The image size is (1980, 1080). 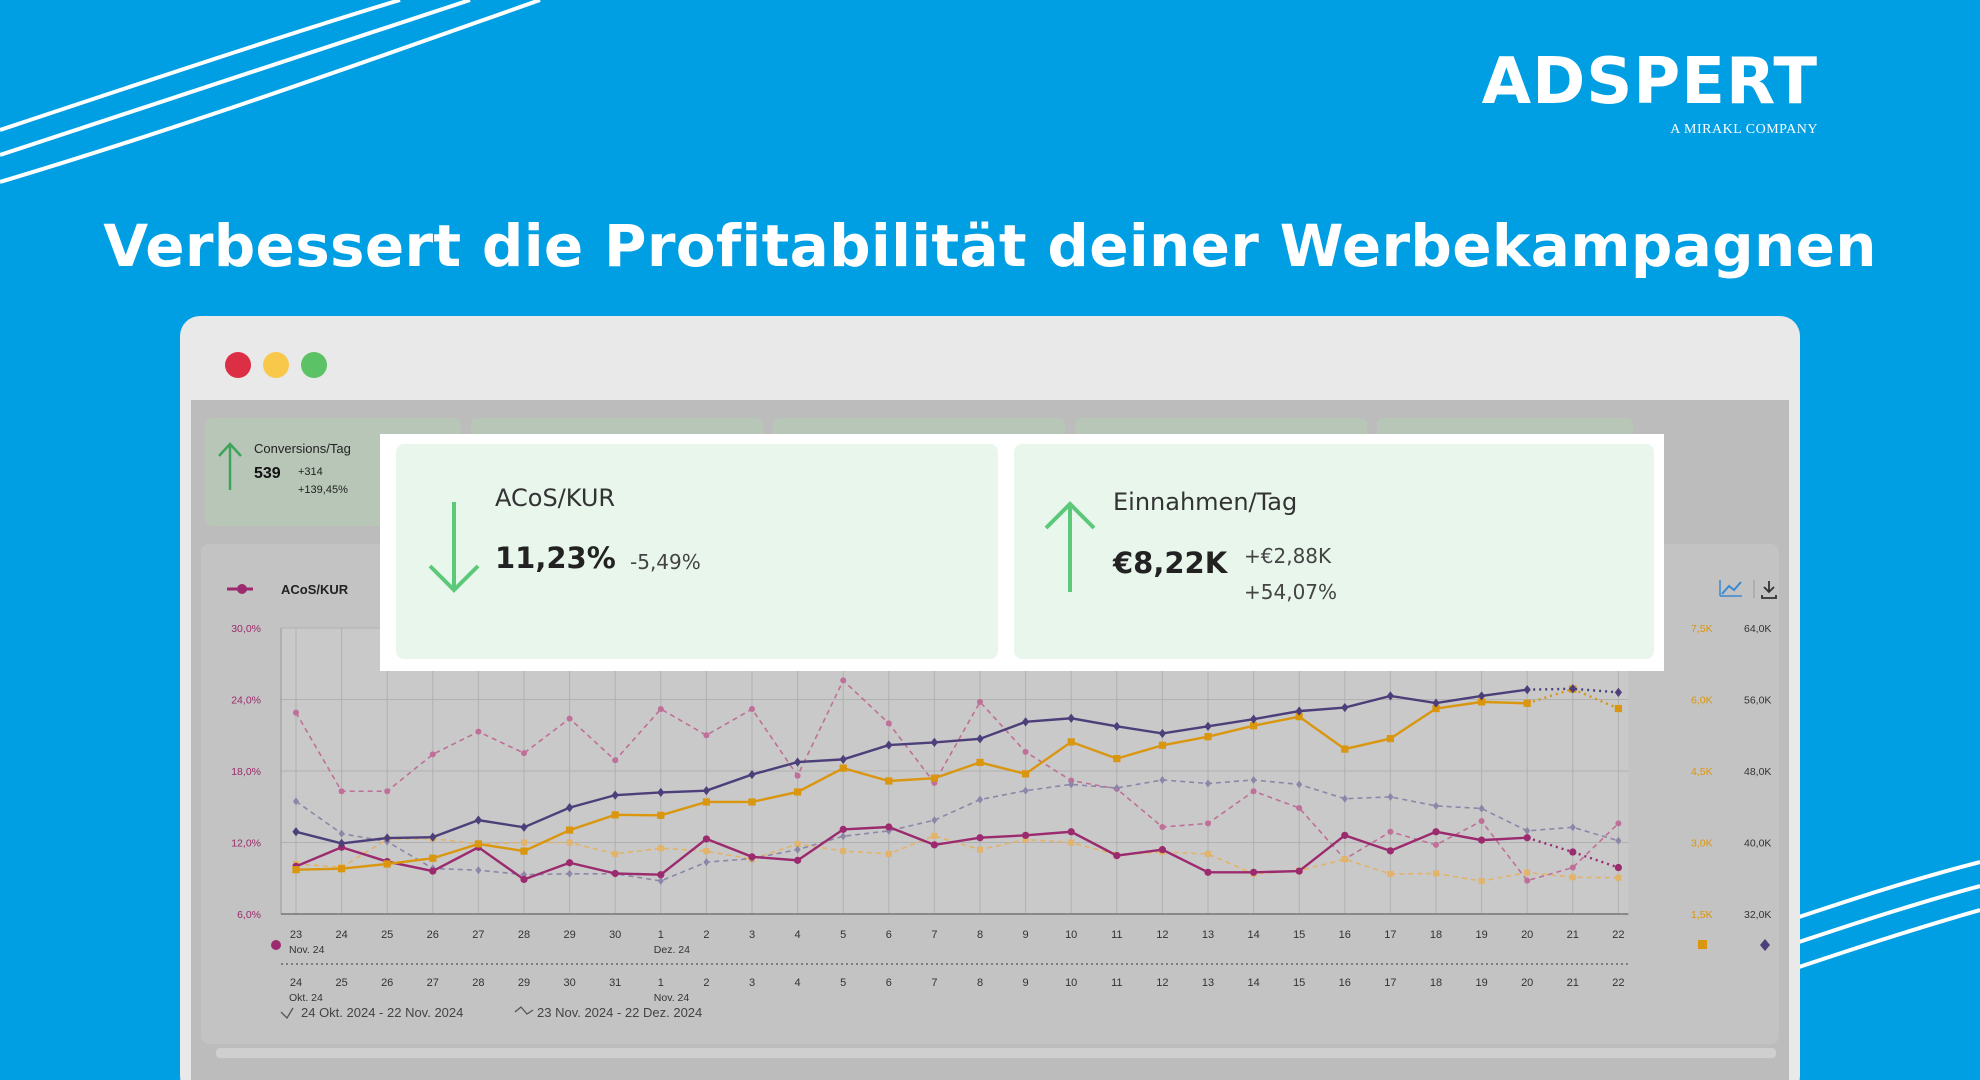 What do you see at coordinates (238, 365) in the screenshot?
I see `window-close-button` at bounding box center [238, 365].